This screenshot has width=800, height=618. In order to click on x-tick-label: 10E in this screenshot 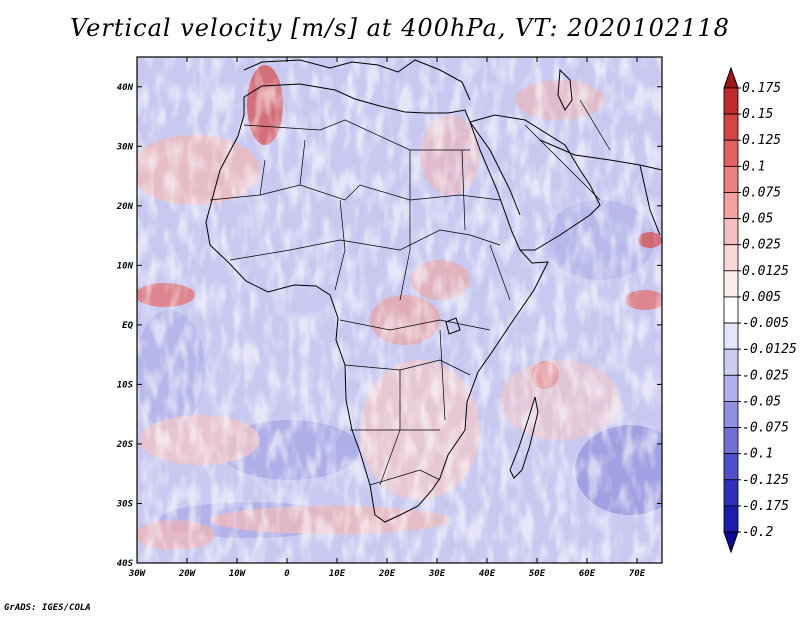, I will do `click(337, 574)`.